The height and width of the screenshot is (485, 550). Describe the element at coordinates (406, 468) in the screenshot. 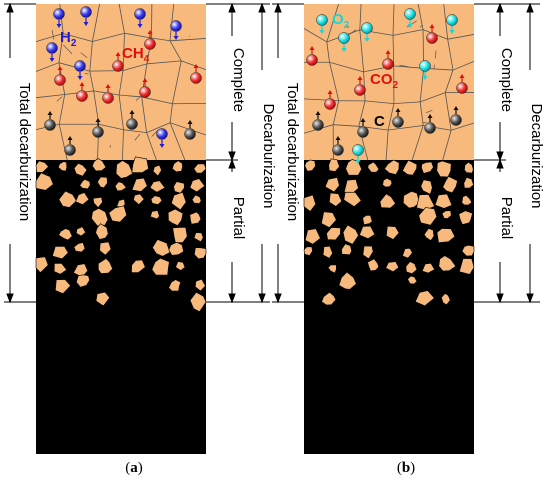

I see `caption-b: (b)` at that location.